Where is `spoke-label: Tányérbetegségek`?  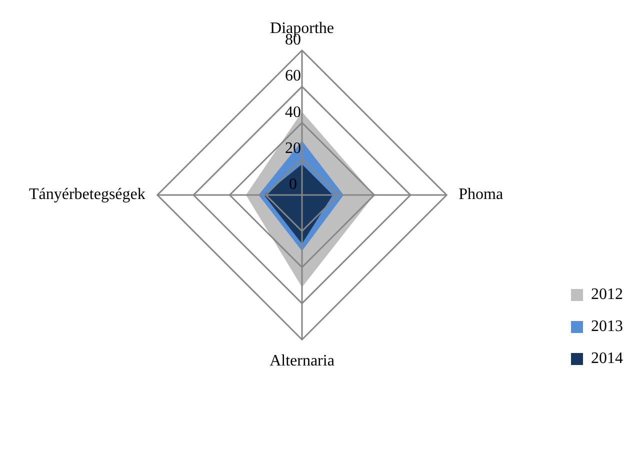 spoke-label: Tányérbetegségek is located at coordinates (87, 195).